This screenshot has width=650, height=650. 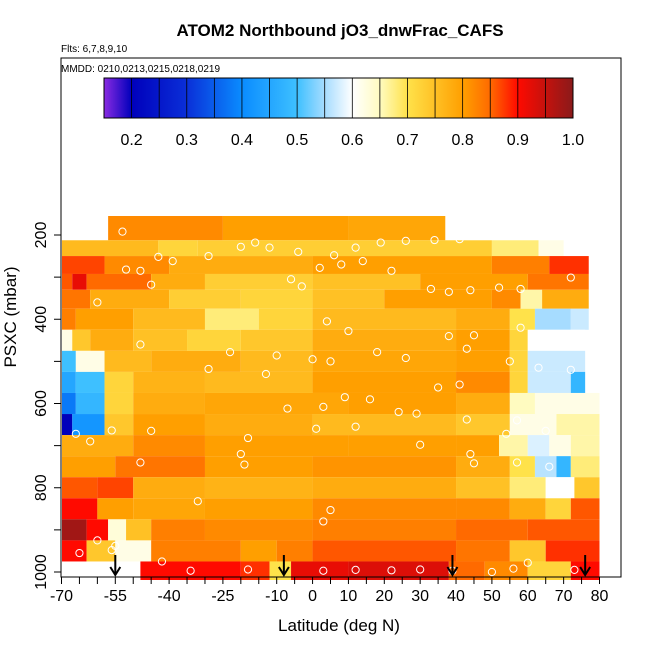 I want to click on x-tick-label: 70, so click(x=564, y=596).